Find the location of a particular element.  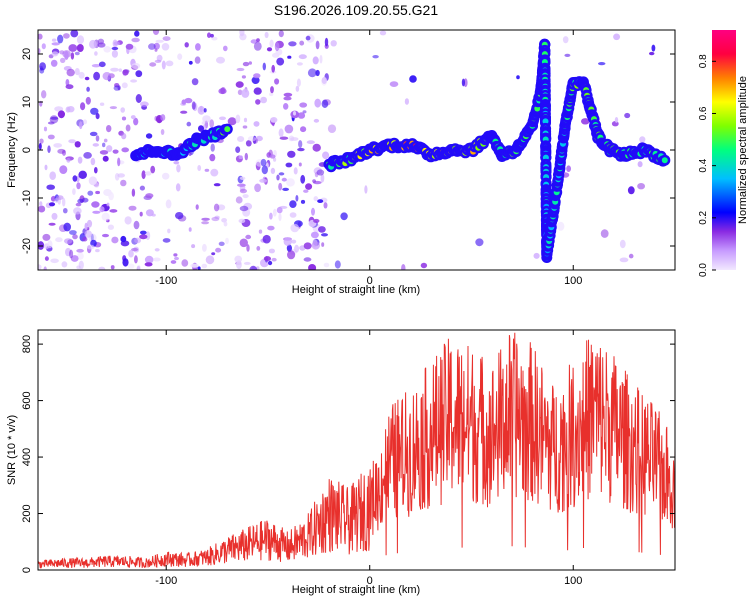

y-tick-label: -10 is located at coordinates (27, 198).